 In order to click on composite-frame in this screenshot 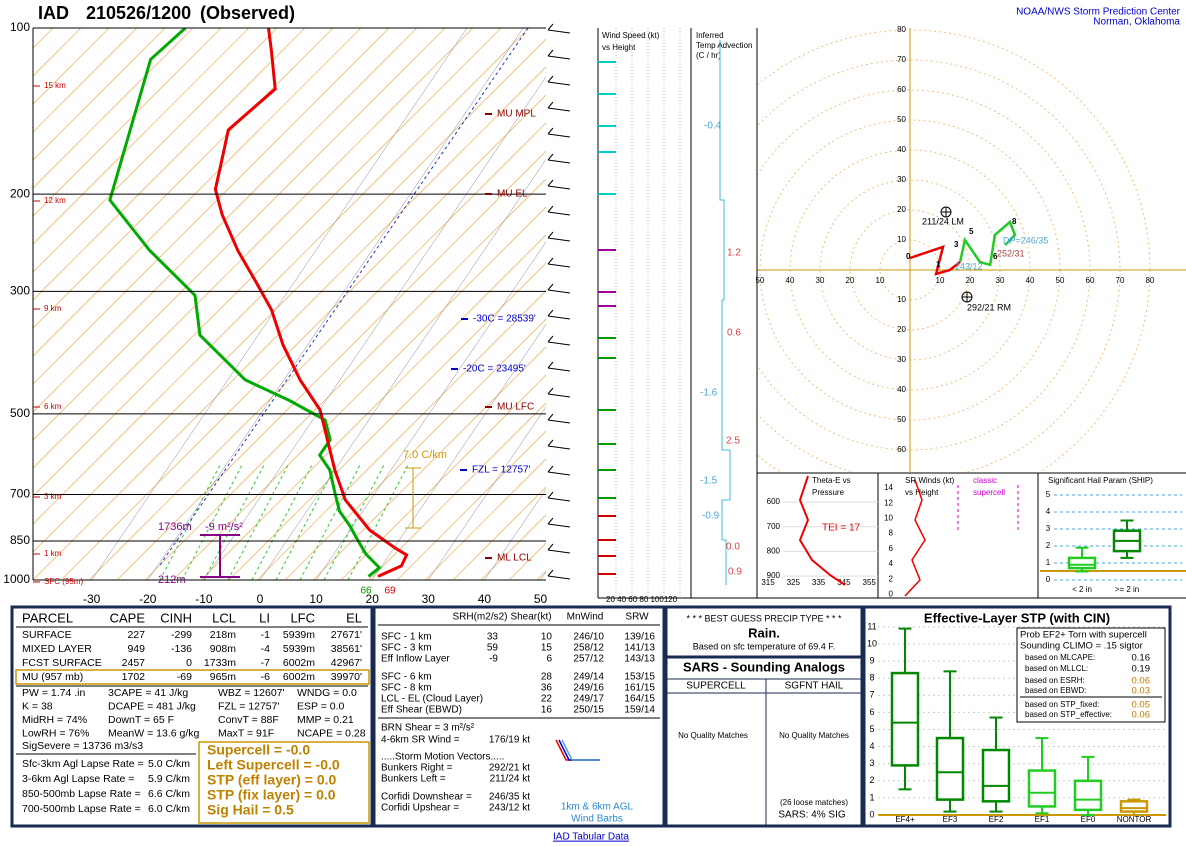, I will do `click(284, 782)`.